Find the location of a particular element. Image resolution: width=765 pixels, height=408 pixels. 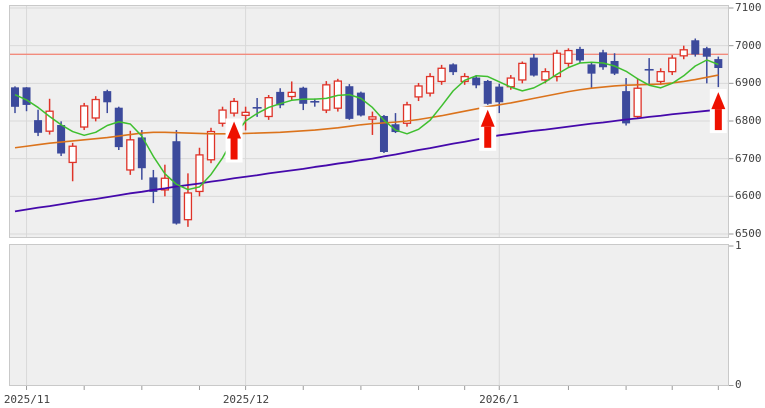

y-axis-label-6900: 6900 is located at coordinates (748, 82).